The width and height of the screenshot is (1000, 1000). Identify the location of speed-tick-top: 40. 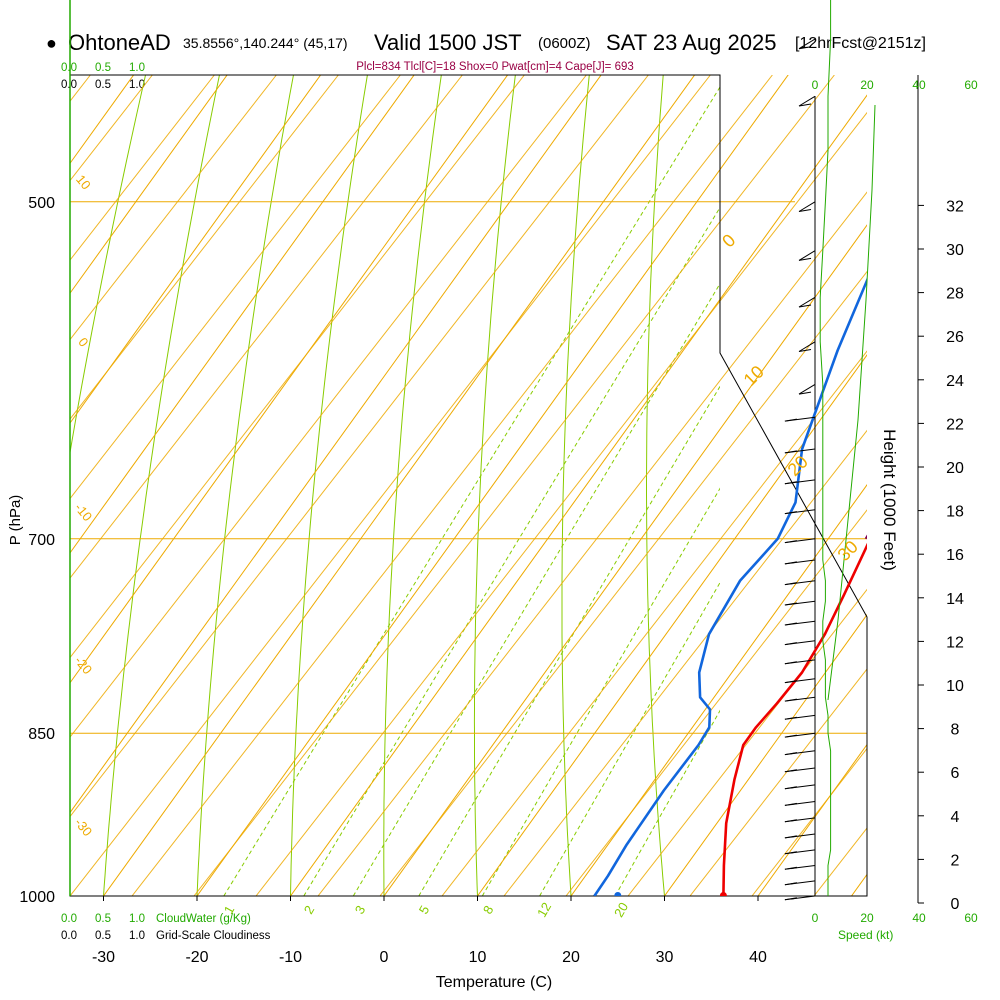
(919, 85).